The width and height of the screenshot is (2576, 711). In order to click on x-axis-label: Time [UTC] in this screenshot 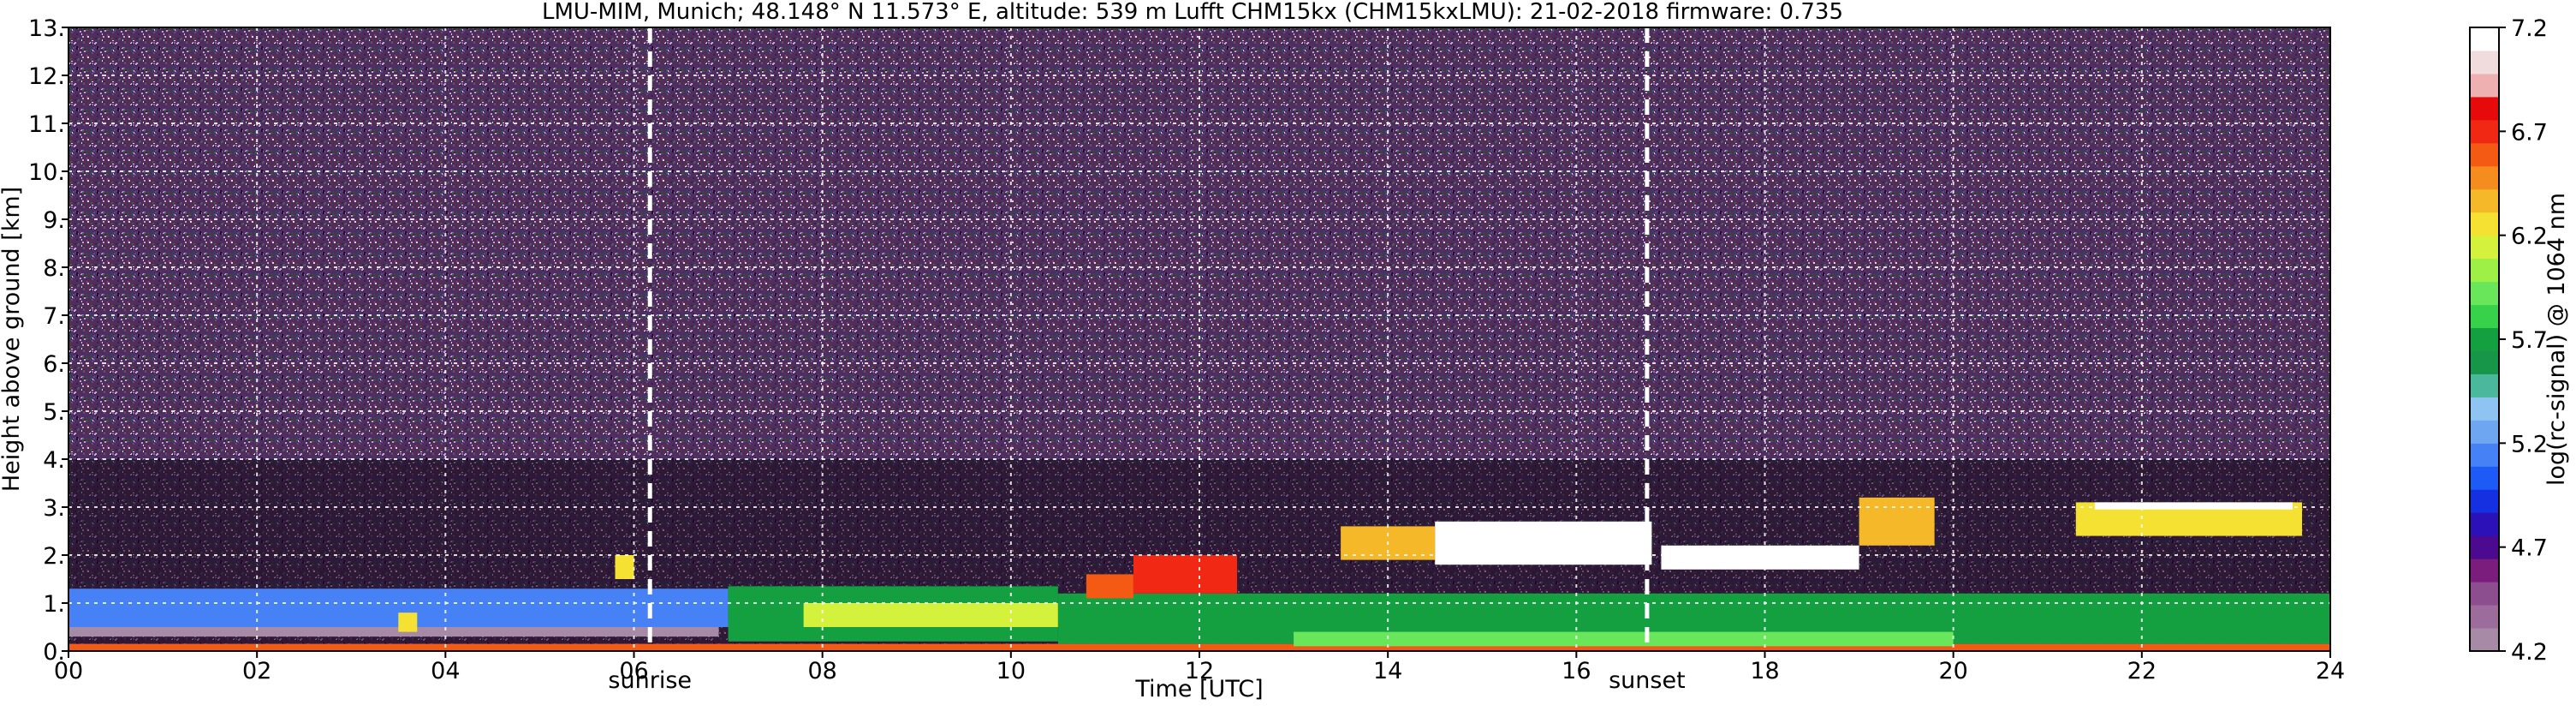, I will do `click(1198, 689)`.